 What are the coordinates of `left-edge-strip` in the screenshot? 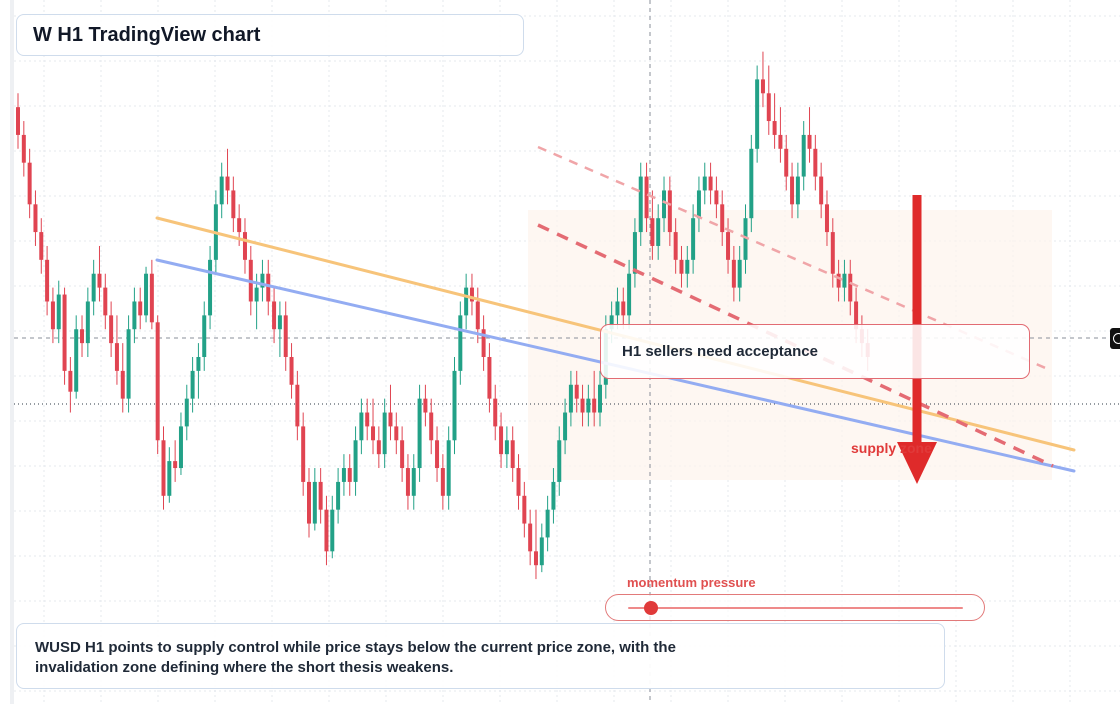 It's located at (12, 352).